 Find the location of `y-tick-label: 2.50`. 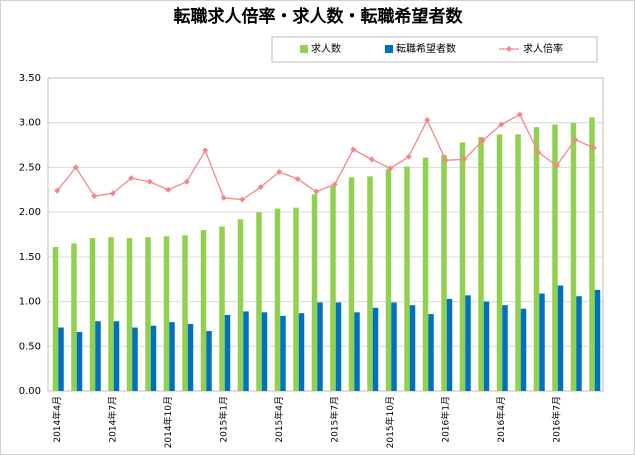

y-tick-label: 2.50 is located at coordinates (30, 167).